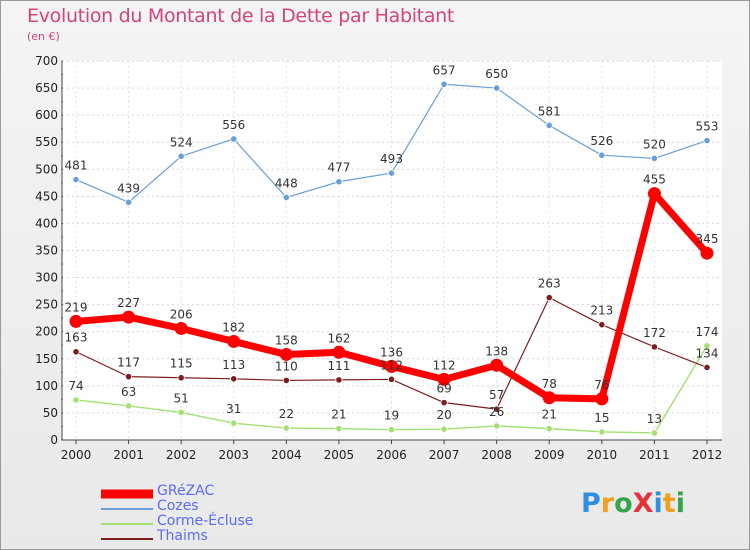 The width and height of the screenshot is (750, 550). What do you see at coordinates (46, 332) in the screenshot?
I see `y-tick-label: 200` at bounding box center [46, 332].